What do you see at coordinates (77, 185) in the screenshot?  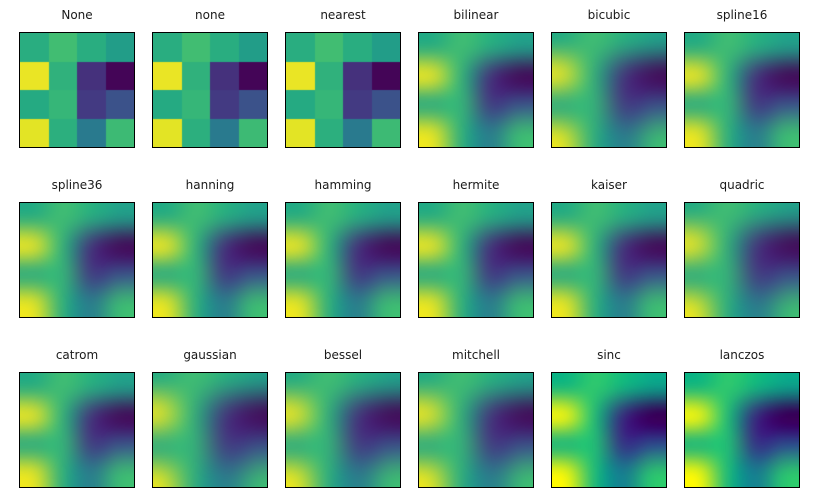 I see `subplot-title: spline36` at bounding box center [77, 185].